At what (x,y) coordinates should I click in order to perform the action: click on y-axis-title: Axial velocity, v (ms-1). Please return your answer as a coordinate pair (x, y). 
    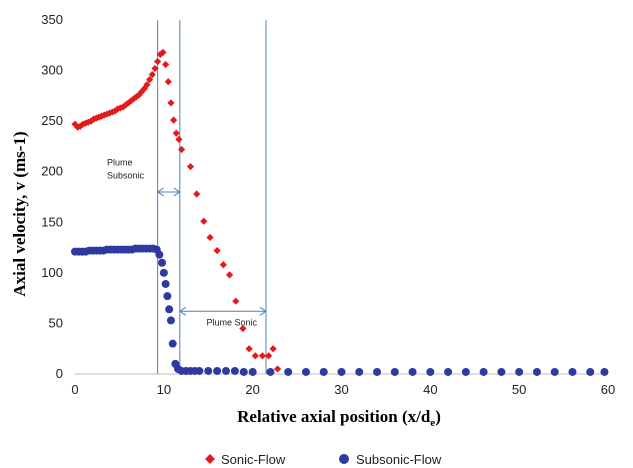
    Looking at the image, I should click on (19, 213).